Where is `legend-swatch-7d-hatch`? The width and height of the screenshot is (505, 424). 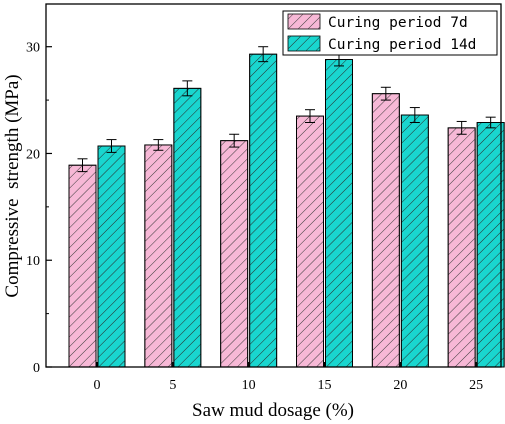
legend-swatch-7d-hatch is located at coordinates (304, 21).